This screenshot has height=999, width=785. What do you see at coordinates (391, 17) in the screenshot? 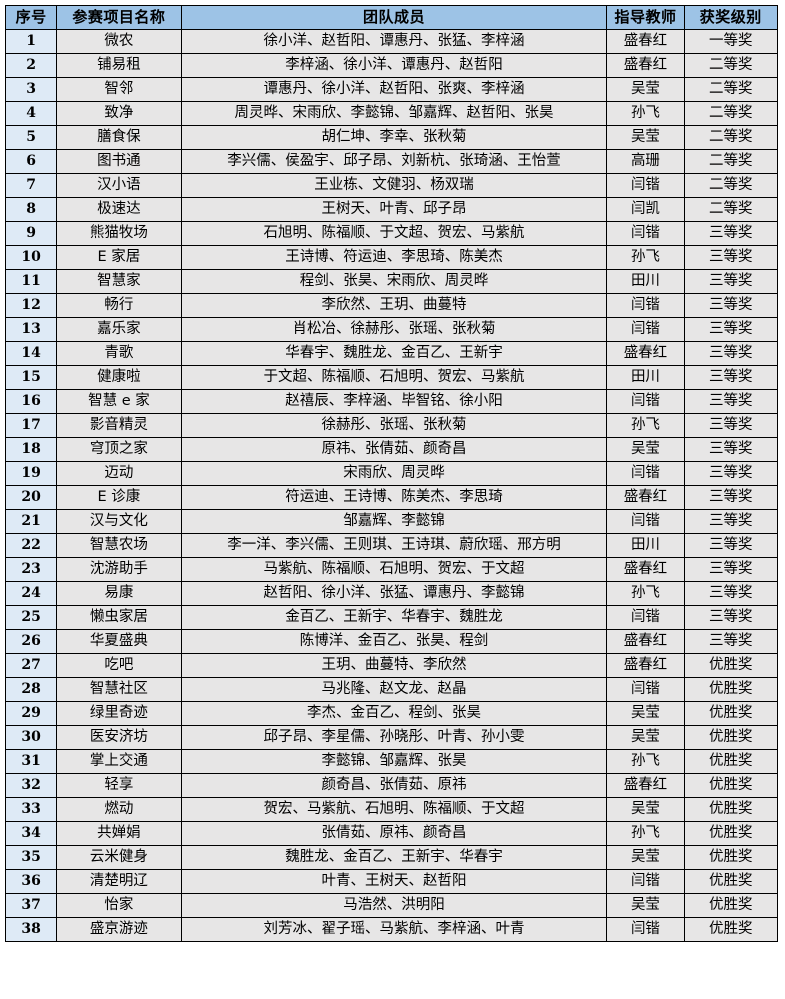
I see `table-header: 序号 参赛项目名称 团队成员 指导教师 获奖级别` at bounding box center [391, 17].